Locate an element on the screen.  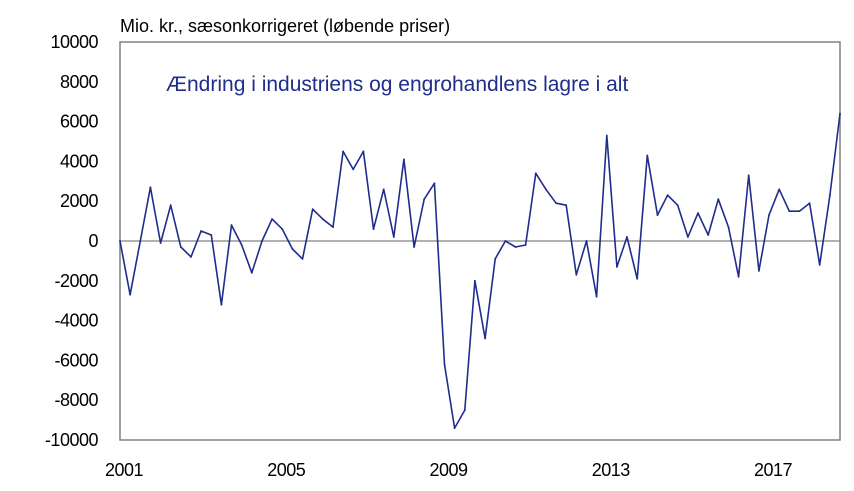
y-tick-label: 8000 is located at coordinates (79, 82).